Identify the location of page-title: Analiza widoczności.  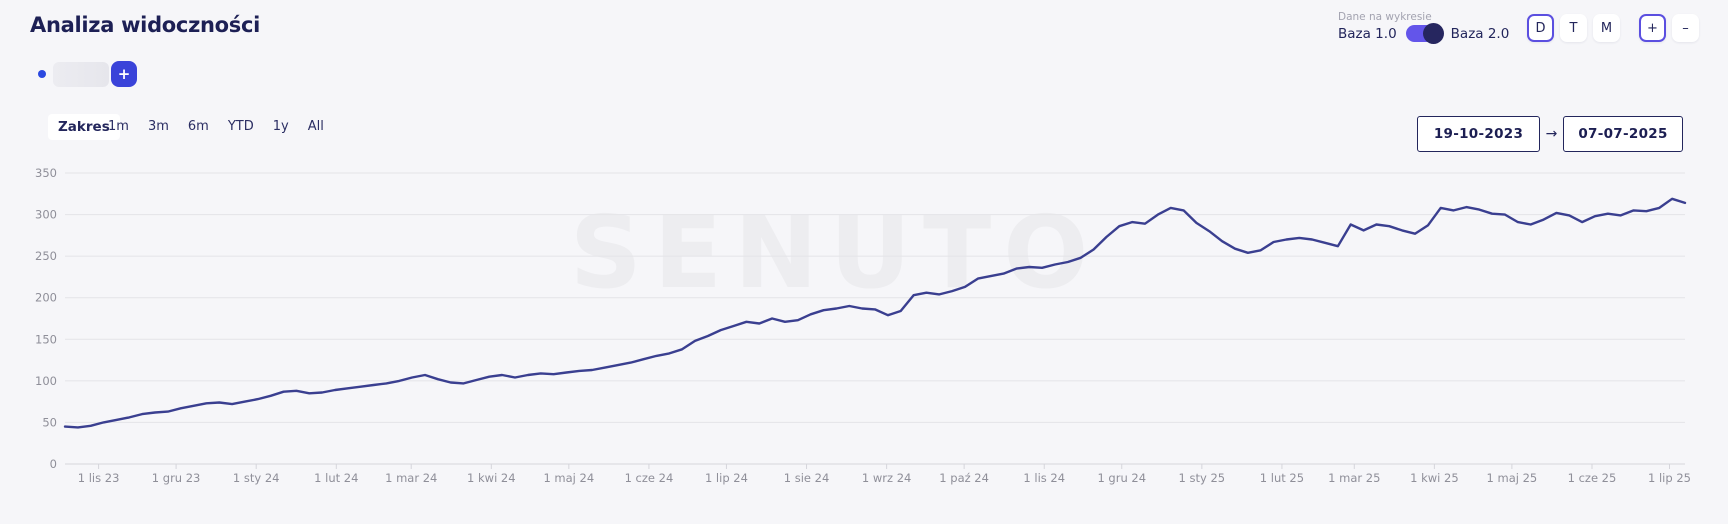
(145, 25).